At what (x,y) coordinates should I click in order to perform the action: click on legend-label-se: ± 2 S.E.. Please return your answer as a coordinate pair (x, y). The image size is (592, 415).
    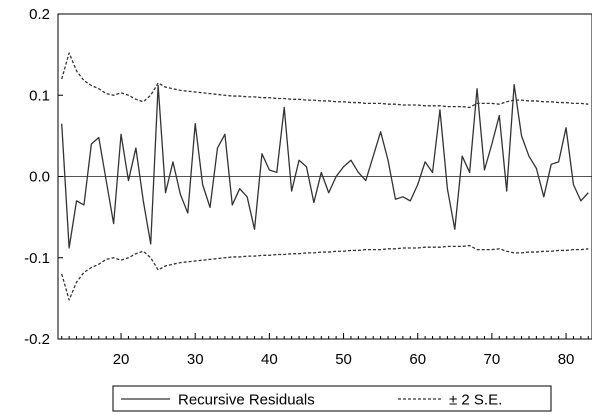
    Looking at the image, I should click on (475, 400).